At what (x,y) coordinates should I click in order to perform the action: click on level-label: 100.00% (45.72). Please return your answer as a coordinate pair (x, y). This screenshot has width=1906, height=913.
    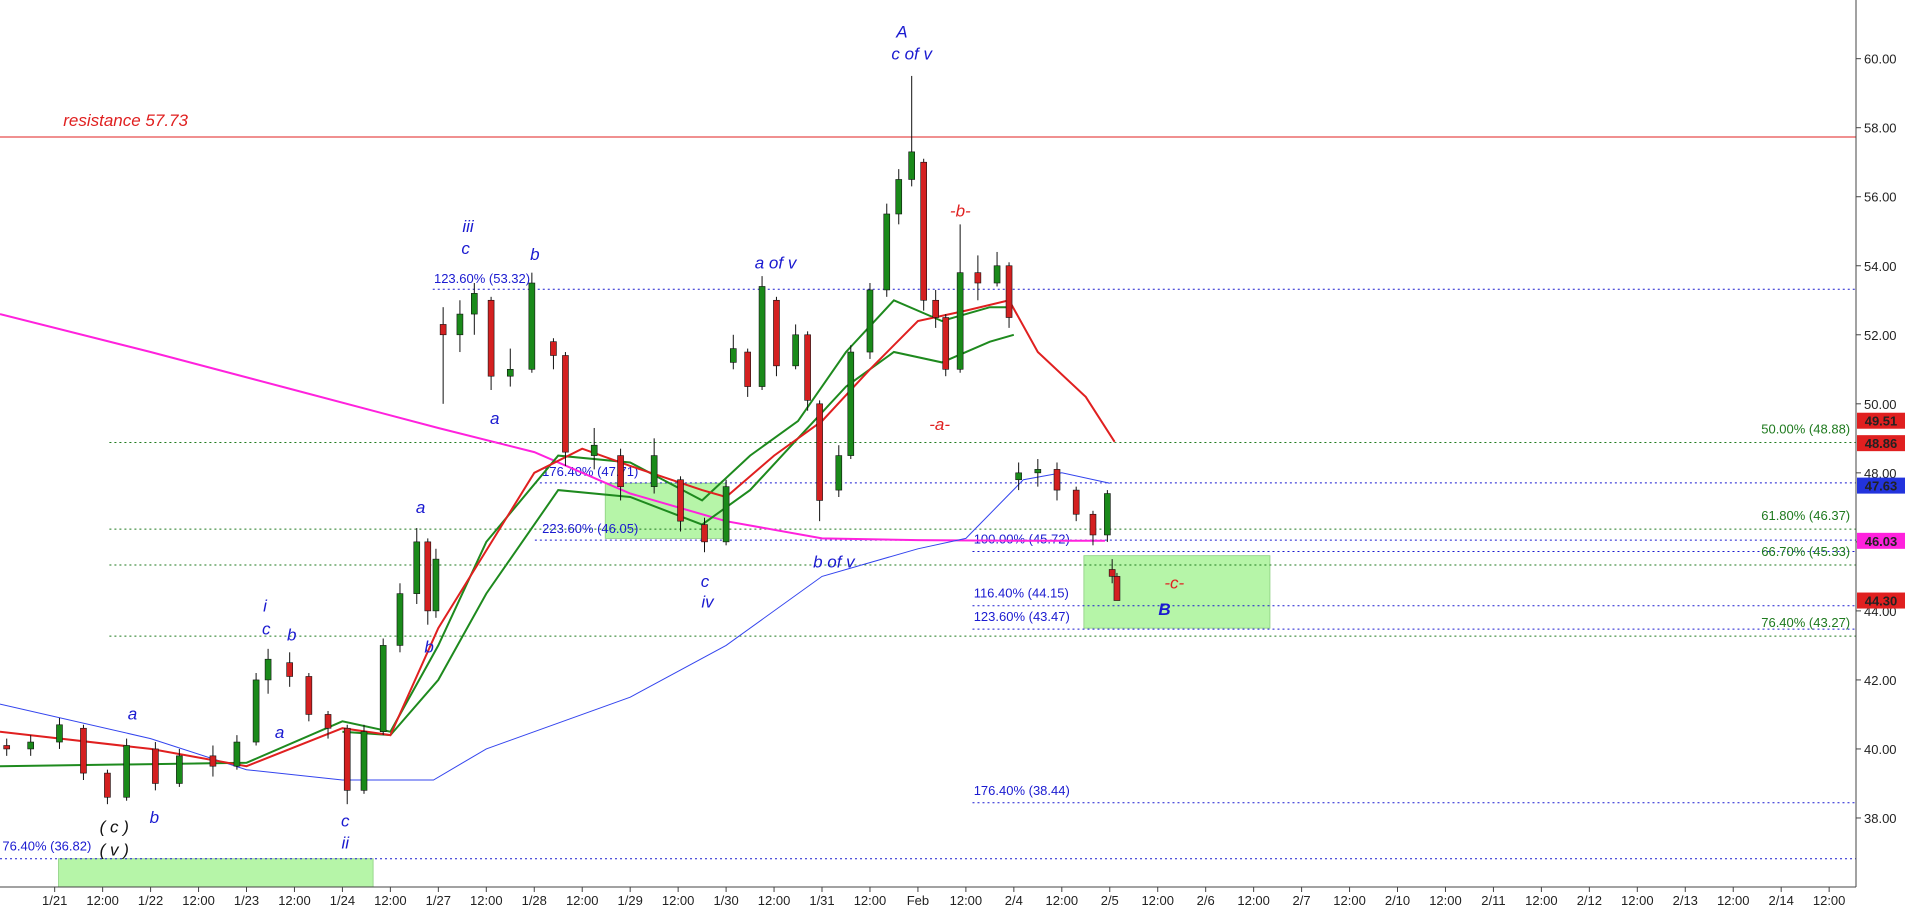
    Looking at the image, I should click on (1022, 539).